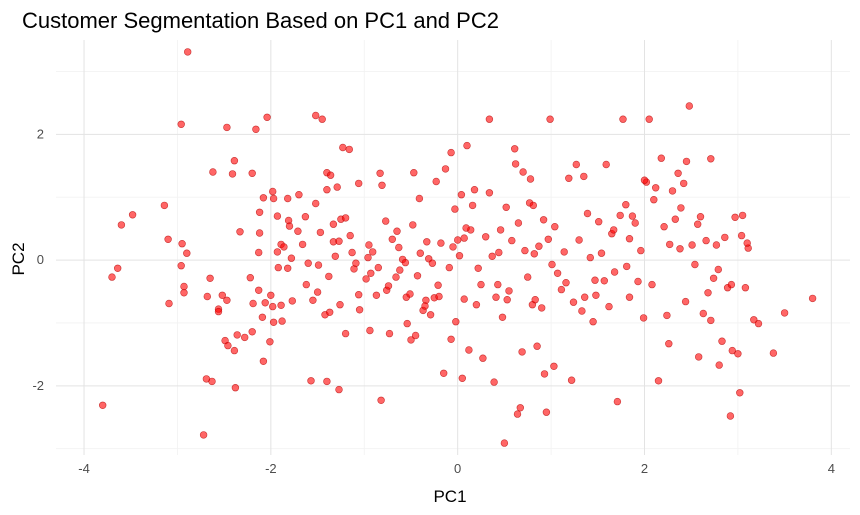  Describe the element at coordinates (84, 468) in the screenshot. I see `x-tick-label: -4` at that location.